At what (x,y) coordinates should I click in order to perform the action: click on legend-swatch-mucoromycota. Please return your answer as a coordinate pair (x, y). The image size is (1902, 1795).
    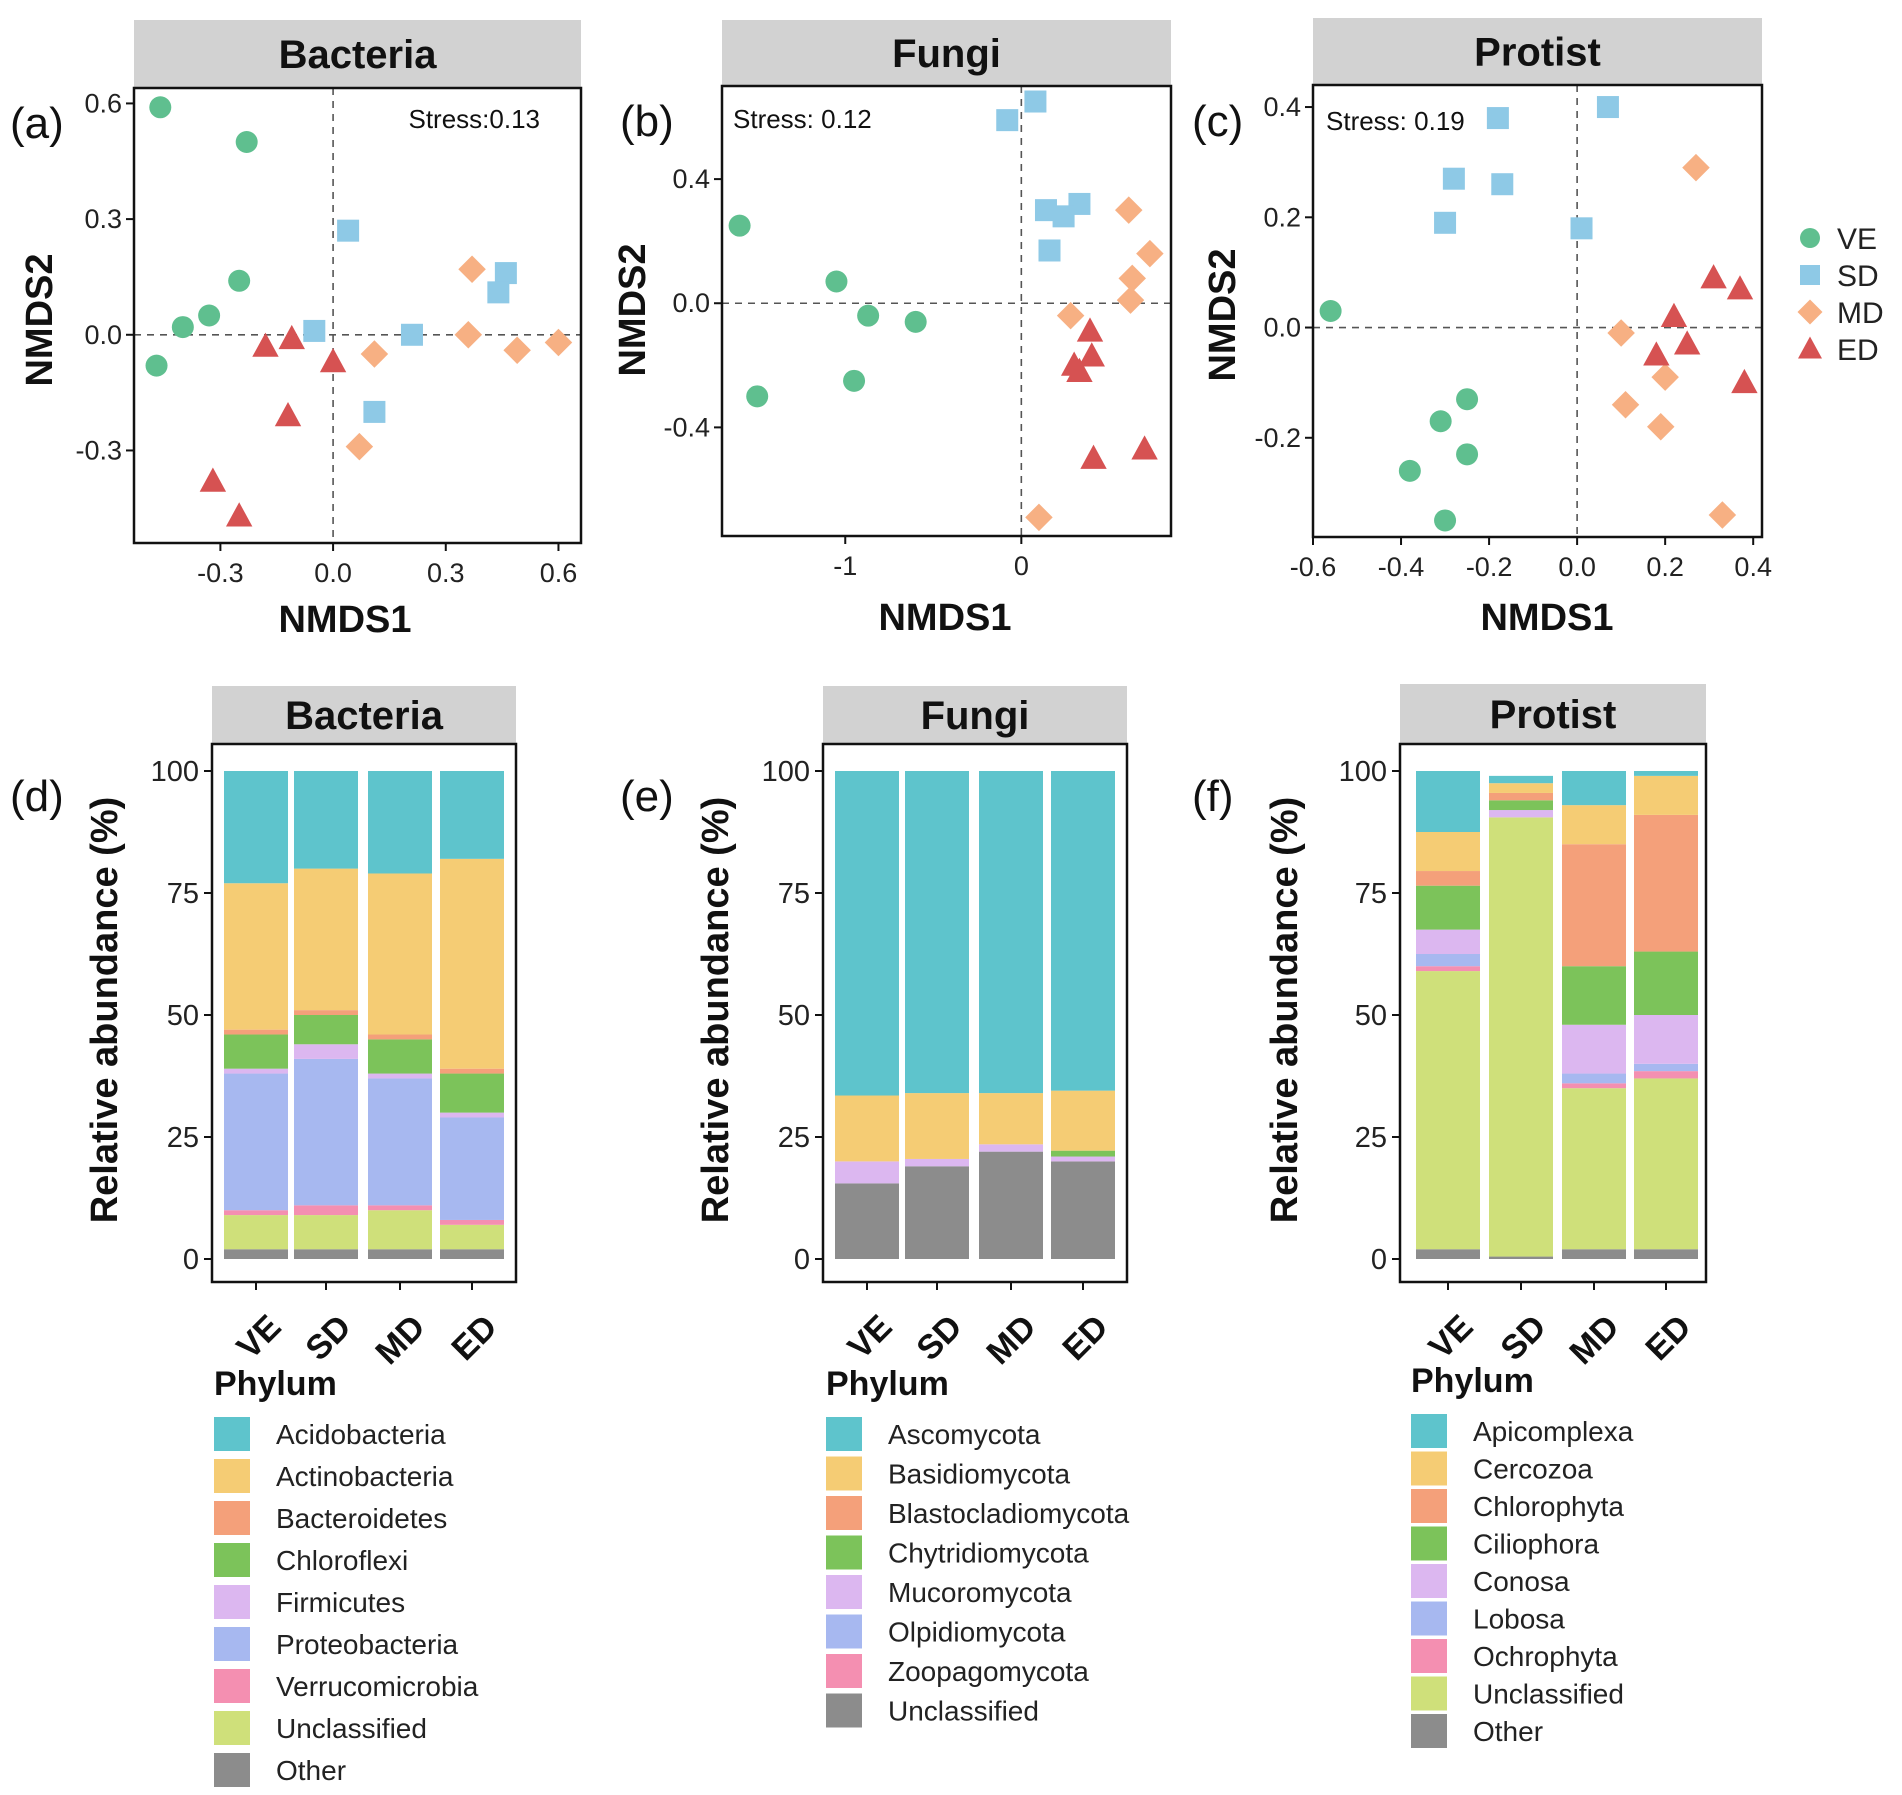
    Looking at the image, I should click on (844, 1592).